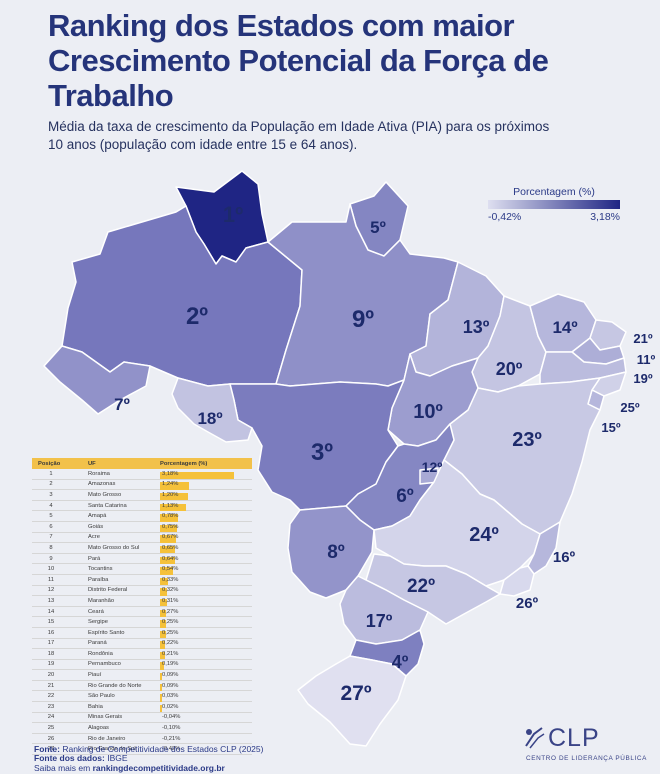 Image resolution: width=660 pixels, height=774 pixels. I want to click on row-position: 10, so click(51, 569).